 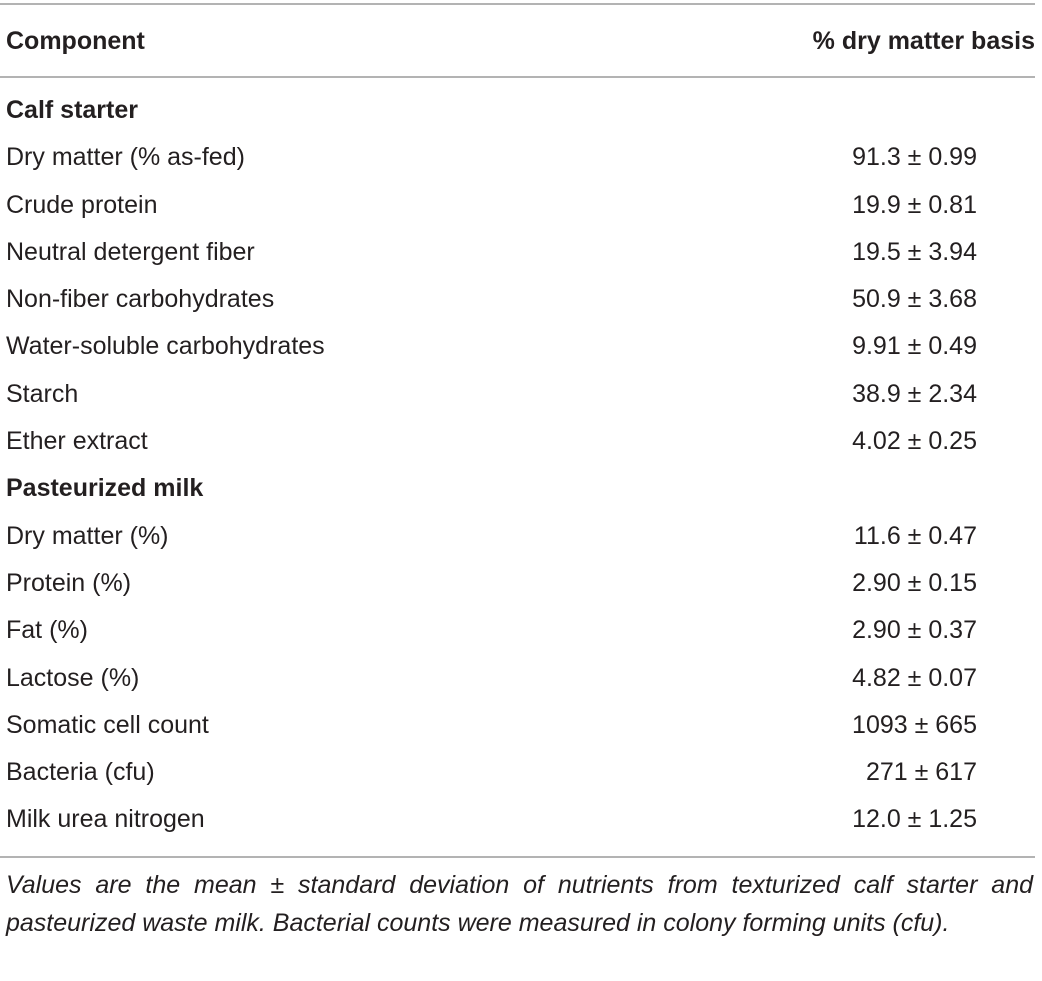 What do you see at coordinates (517, 773) in the screenshot?
I see `table-row: Bacteria (cfu) 271 ± 617` at bounding box center [517, 773].